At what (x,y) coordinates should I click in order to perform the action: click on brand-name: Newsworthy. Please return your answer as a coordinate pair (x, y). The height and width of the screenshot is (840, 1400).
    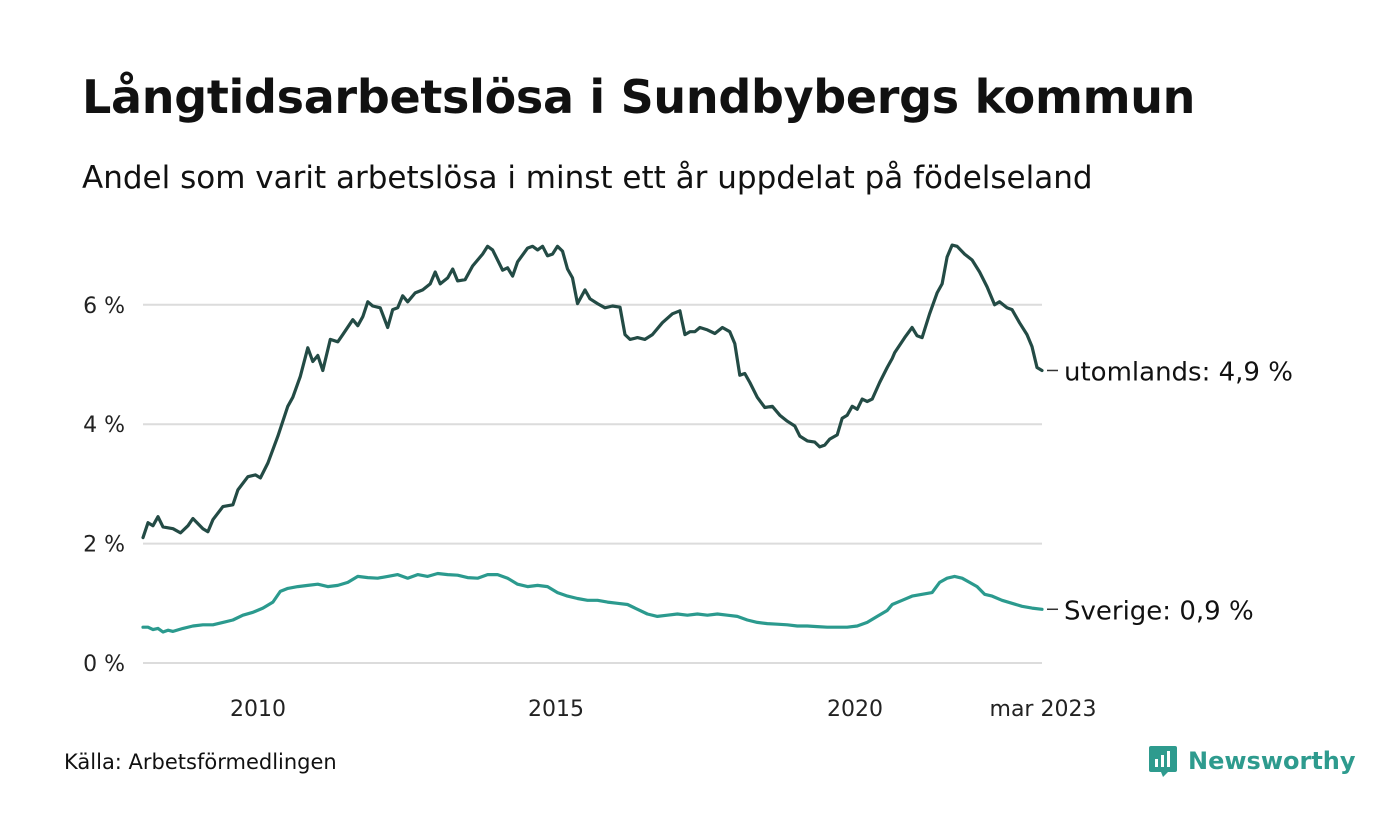
    Looking at the image, I should click on (1272, 761).